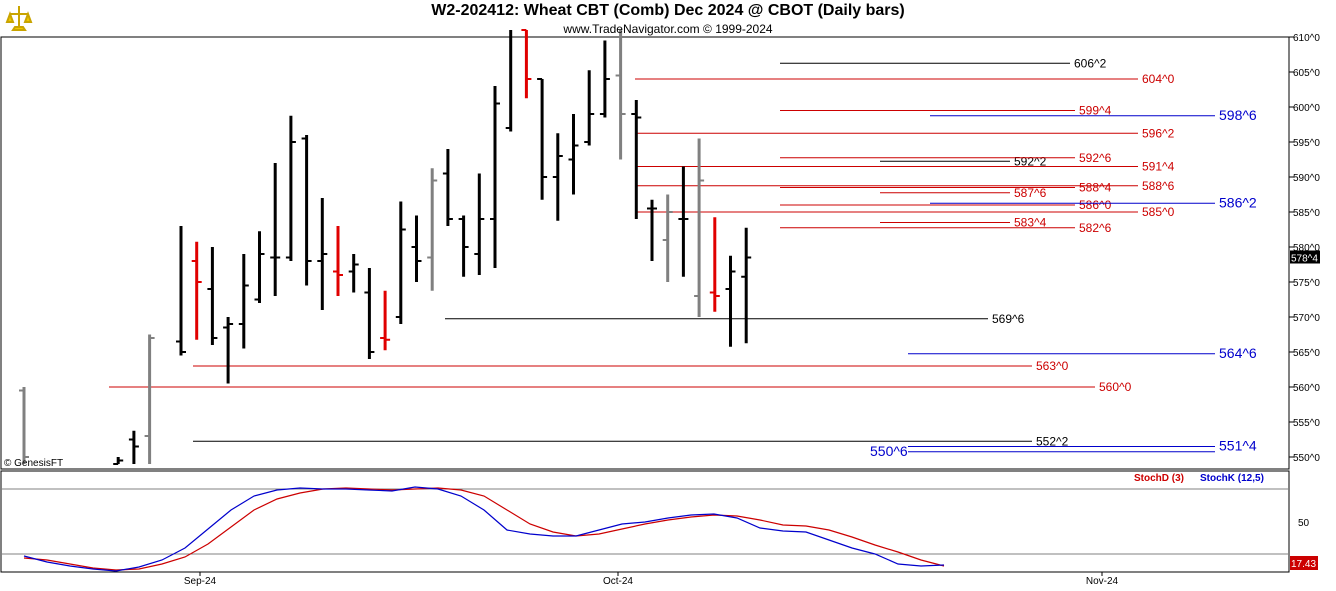 The height and width of the screenshot is (591, 1336). I want to click on price-tick-label: 580^0, so click(1306, 248).